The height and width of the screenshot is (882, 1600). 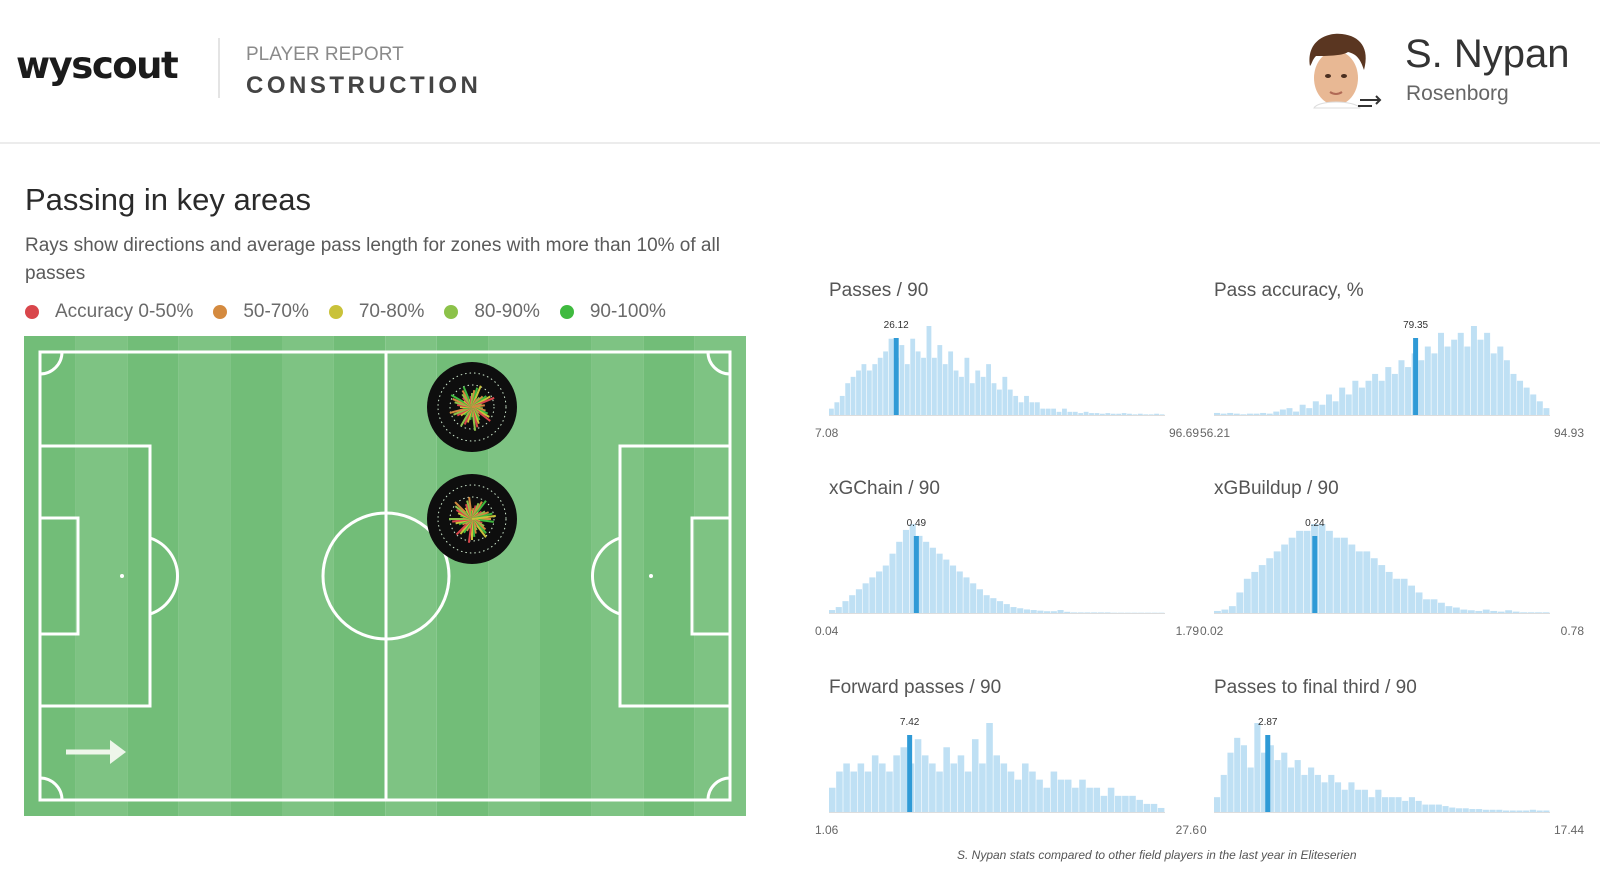 I want to click on axis-min-label: 1.06, so click(x=827, y=830).